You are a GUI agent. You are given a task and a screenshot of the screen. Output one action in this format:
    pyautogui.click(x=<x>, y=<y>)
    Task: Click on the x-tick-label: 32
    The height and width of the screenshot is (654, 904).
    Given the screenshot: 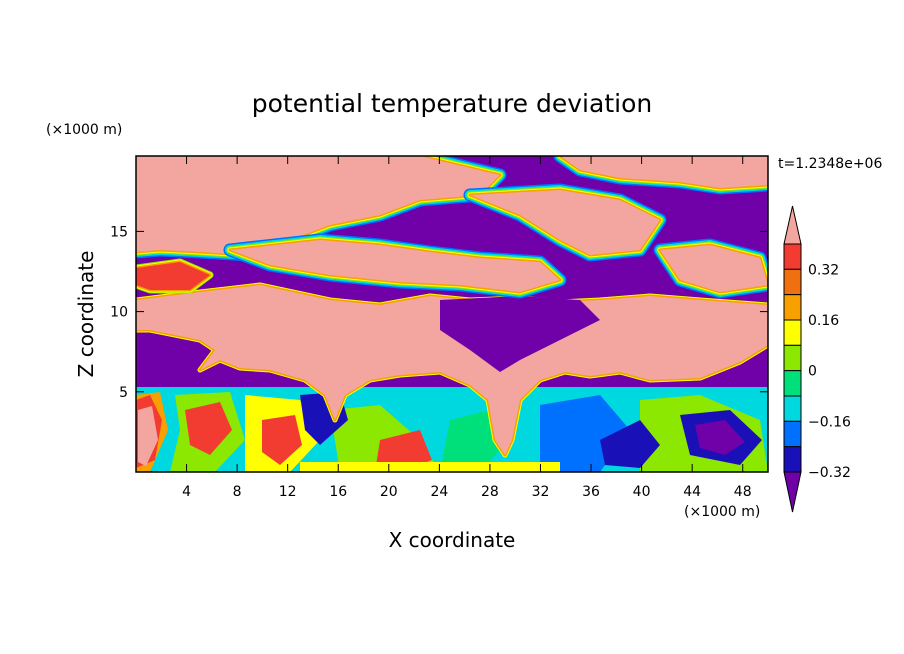 What is the action you would take?
    pyautogui.click(x=541, y=492)
    